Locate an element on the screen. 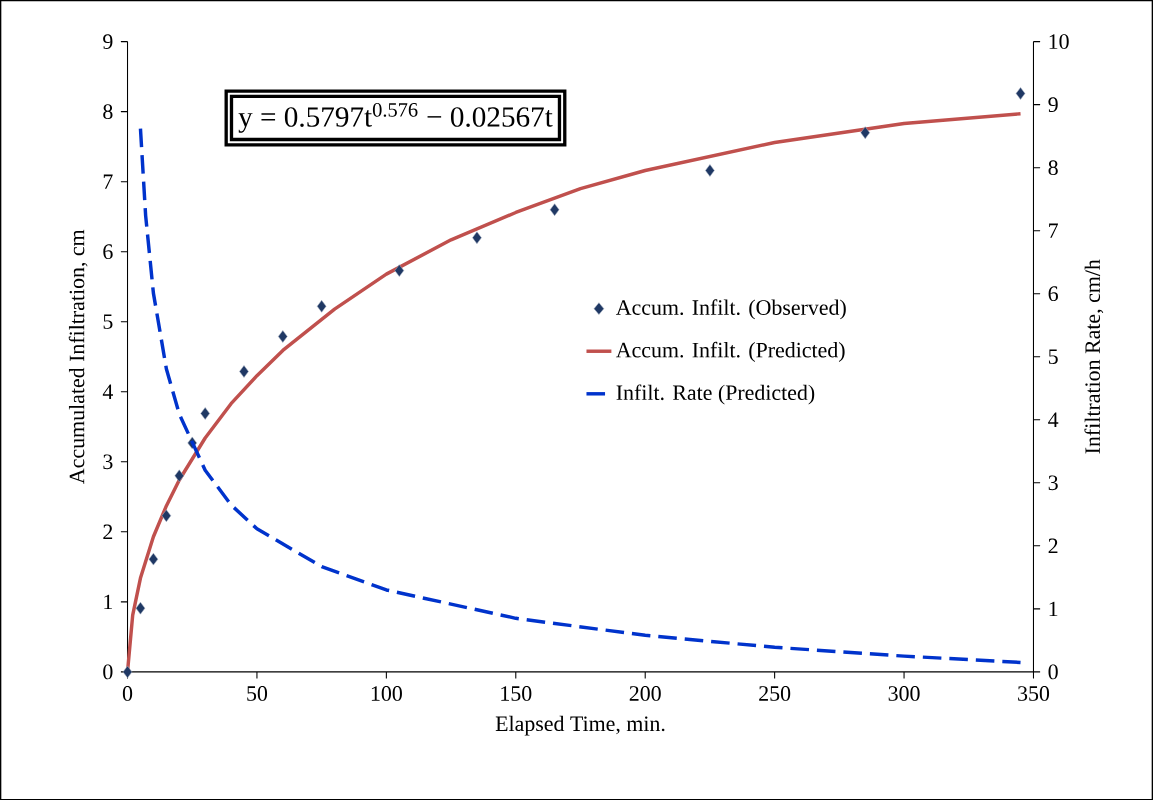 The width and height of the screenshot is (1153, 800). y-tick-label: 7 is located at coordinates (108, 181).